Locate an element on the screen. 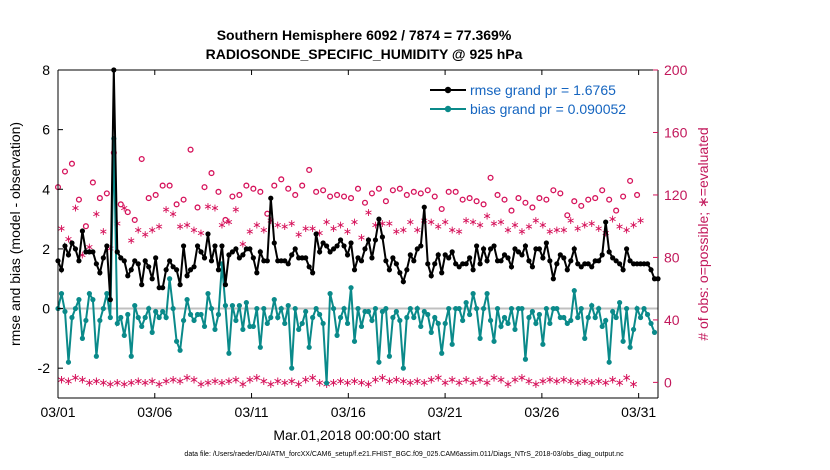 Image resolution: width=830 pixels, height=470 pixels. y2-tick-label: 0 is located at coordinates (668, 382).